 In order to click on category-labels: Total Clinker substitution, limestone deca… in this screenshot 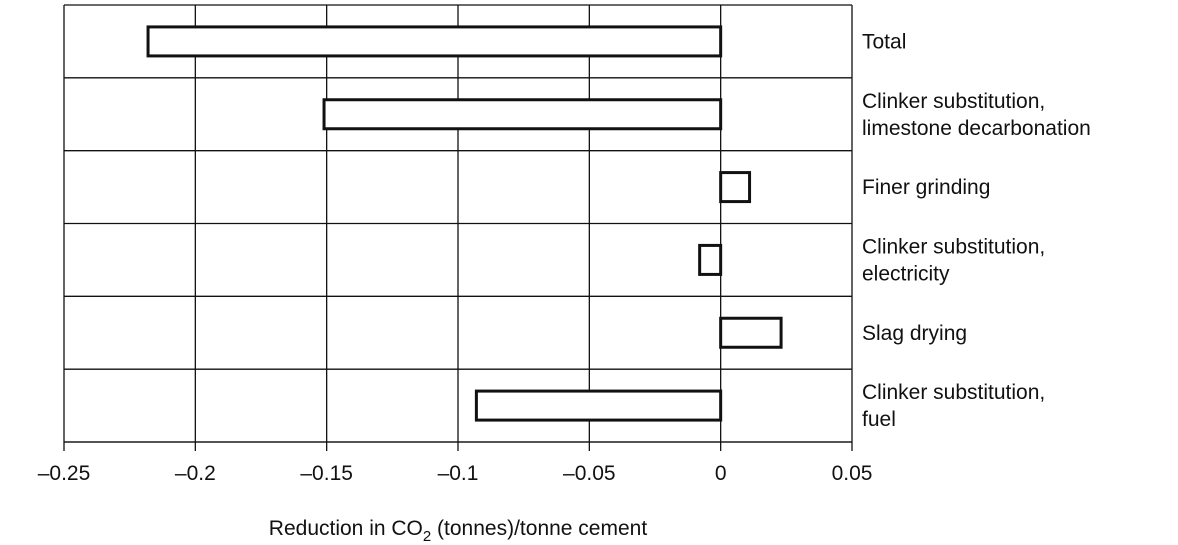, I will do `click(976, 230)`.